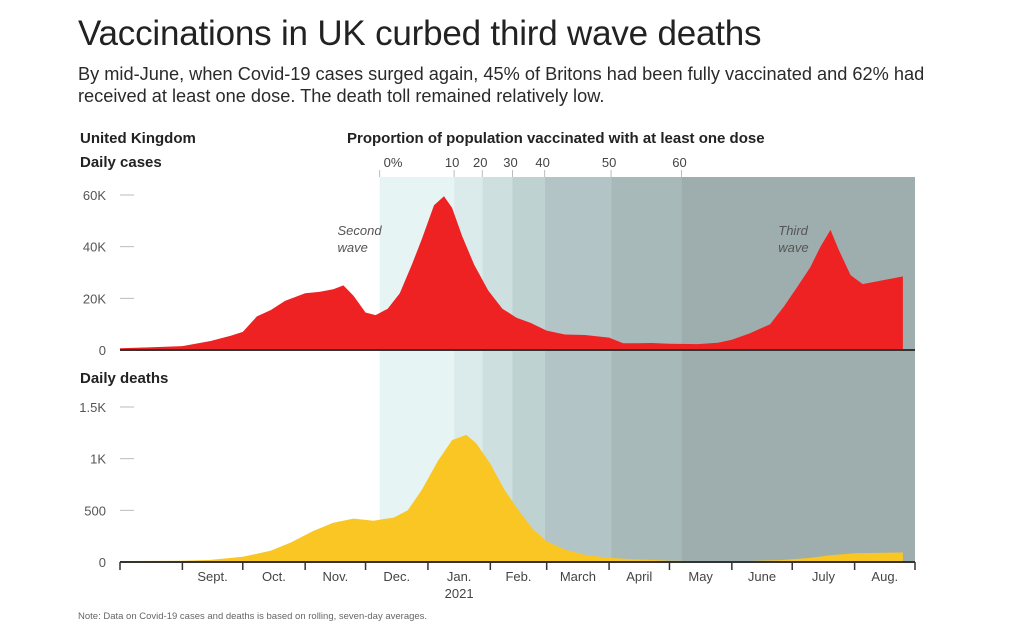 This screenshot has width=1024, height=633. What do you see at coordinates (542, 162) in the screenshot?
I see `band-label: 40` at bounding box center [542, 162].